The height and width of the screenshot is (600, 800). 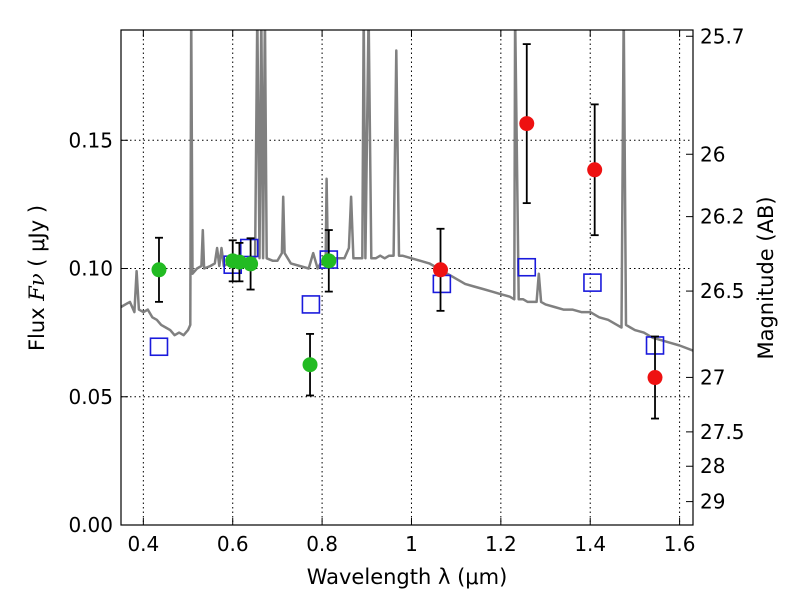 What do you see at coordinates (37, 239) in the screenshot?
I see `y-axis-label-unit: ( μJy )` at bounding box center [37, 239].